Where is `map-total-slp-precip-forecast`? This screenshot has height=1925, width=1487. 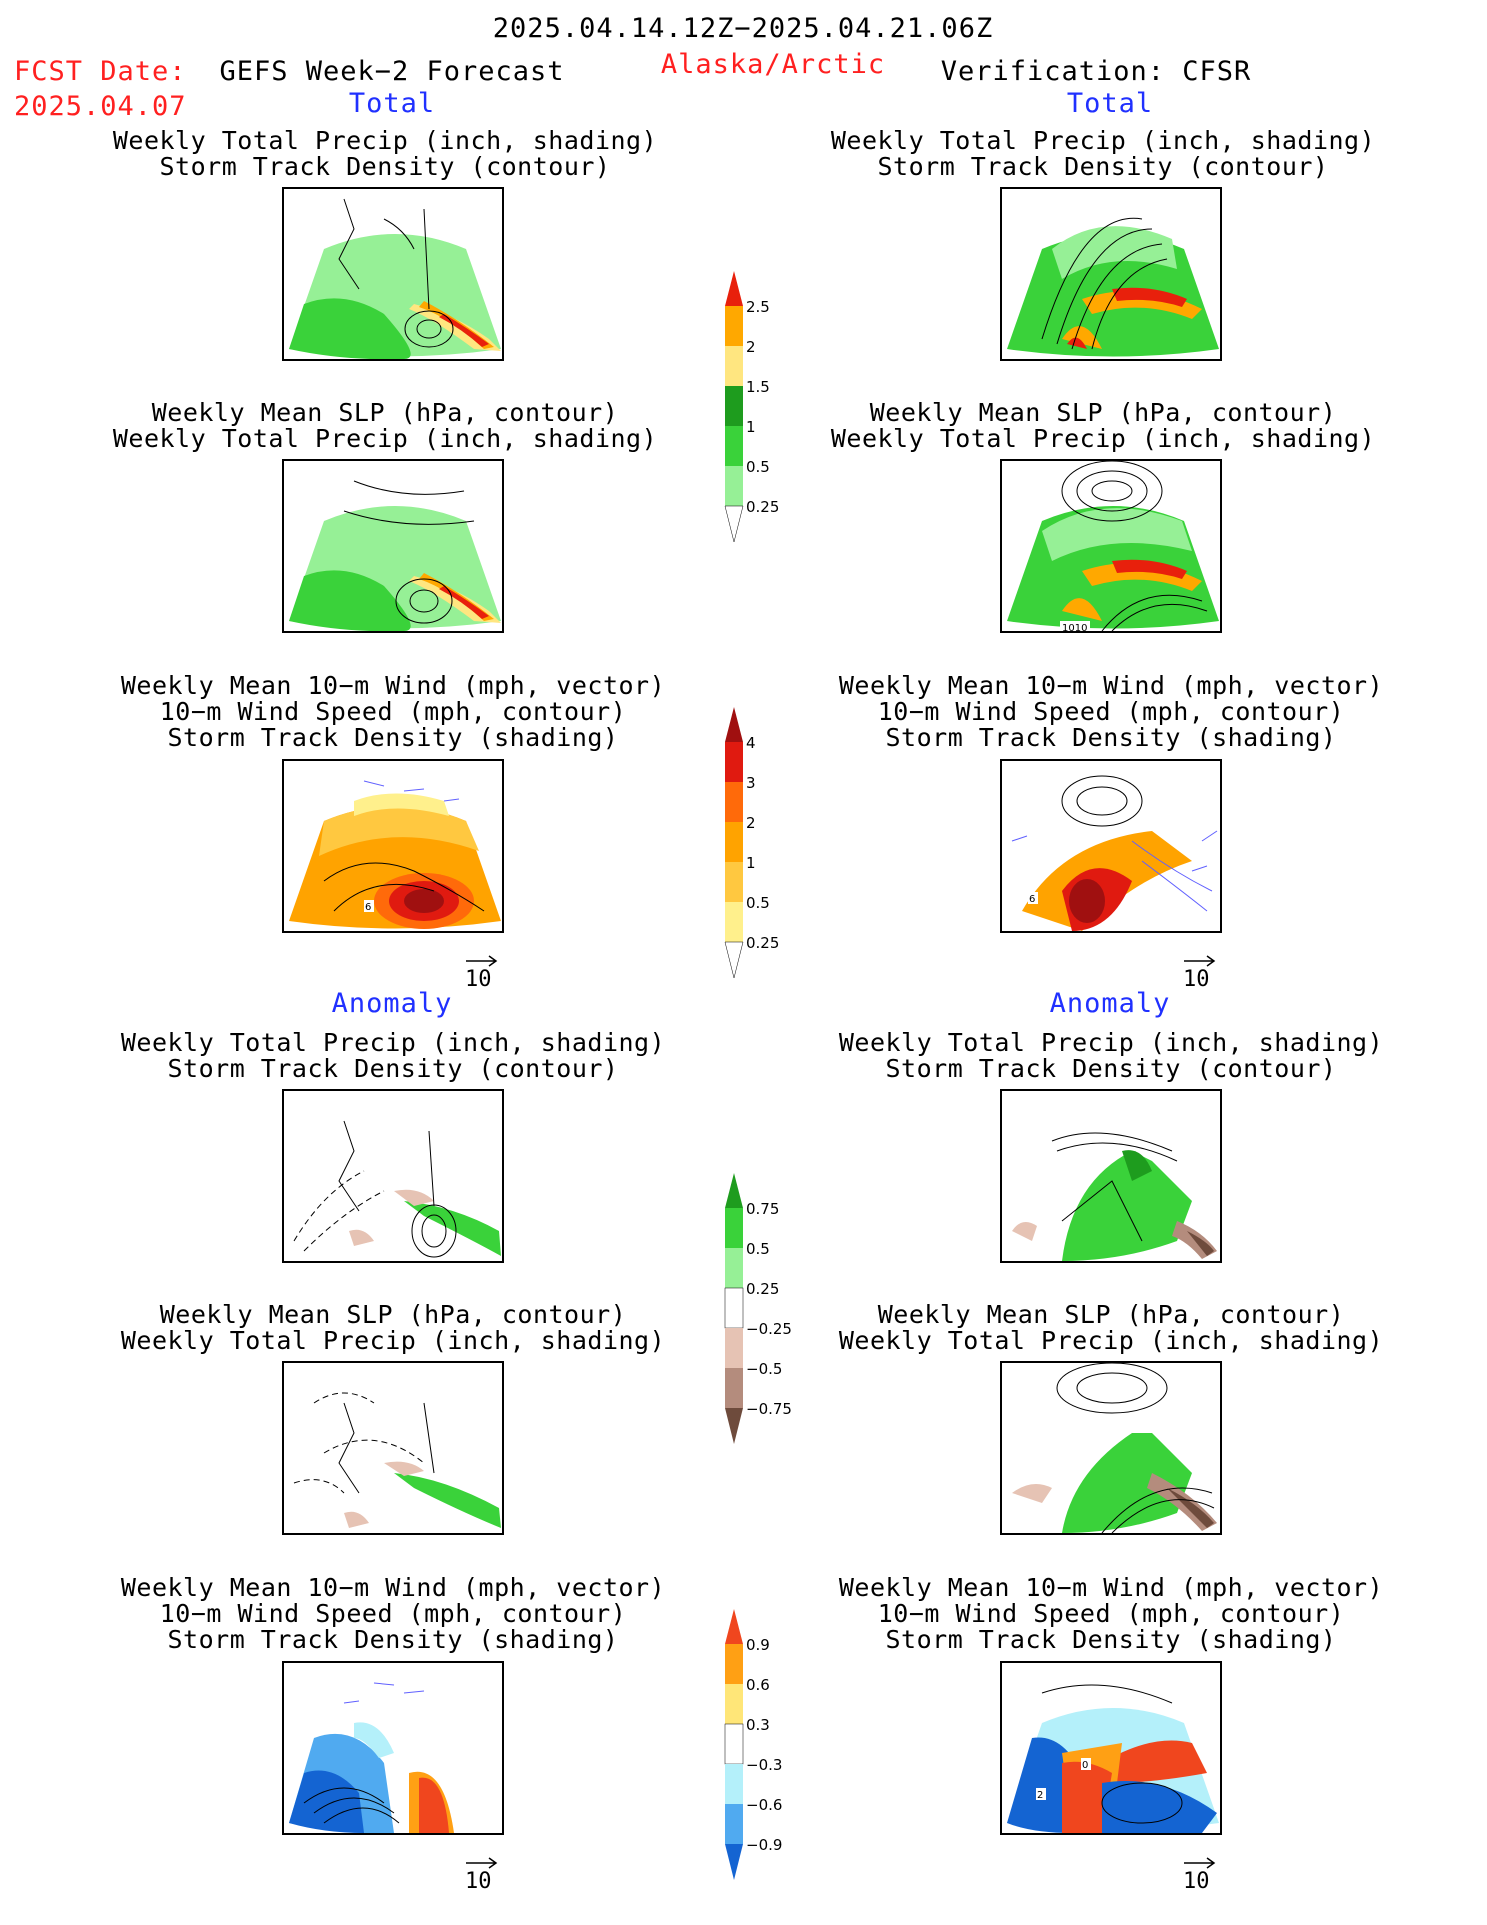 map-total-slp-precip-forecast is located at coordinates (393, 546).